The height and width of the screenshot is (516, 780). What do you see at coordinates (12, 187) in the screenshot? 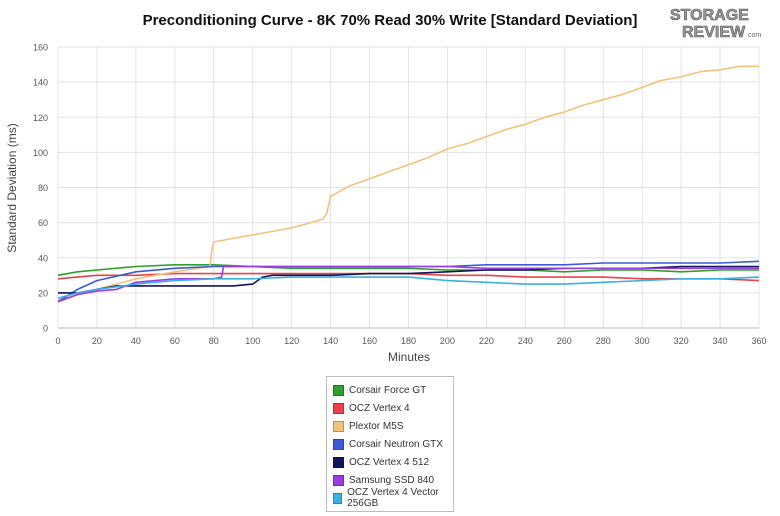
I see `y-axis-label: Standard Deviation (ms)` at bounding box center [12, 187].